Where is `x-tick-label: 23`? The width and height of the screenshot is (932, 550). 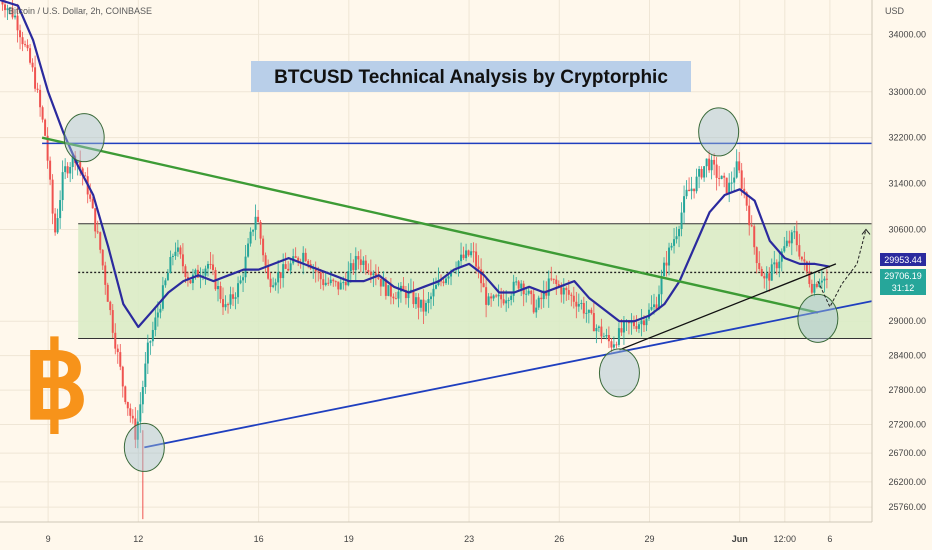 x-tick-label: 23 is located at coordinates (469, 539).